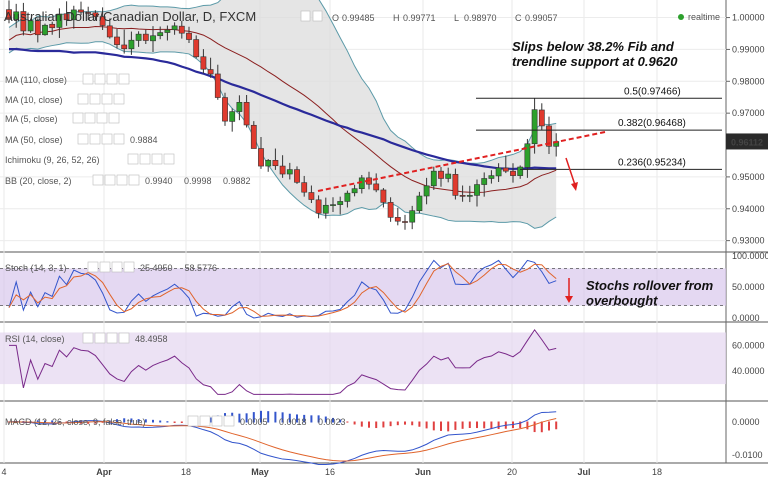 This screenshot has height=483, width=768. Describe the element at coordinates (747, 455) in the screenshot. I see `macd-tick-label: -0.0100` at that location.